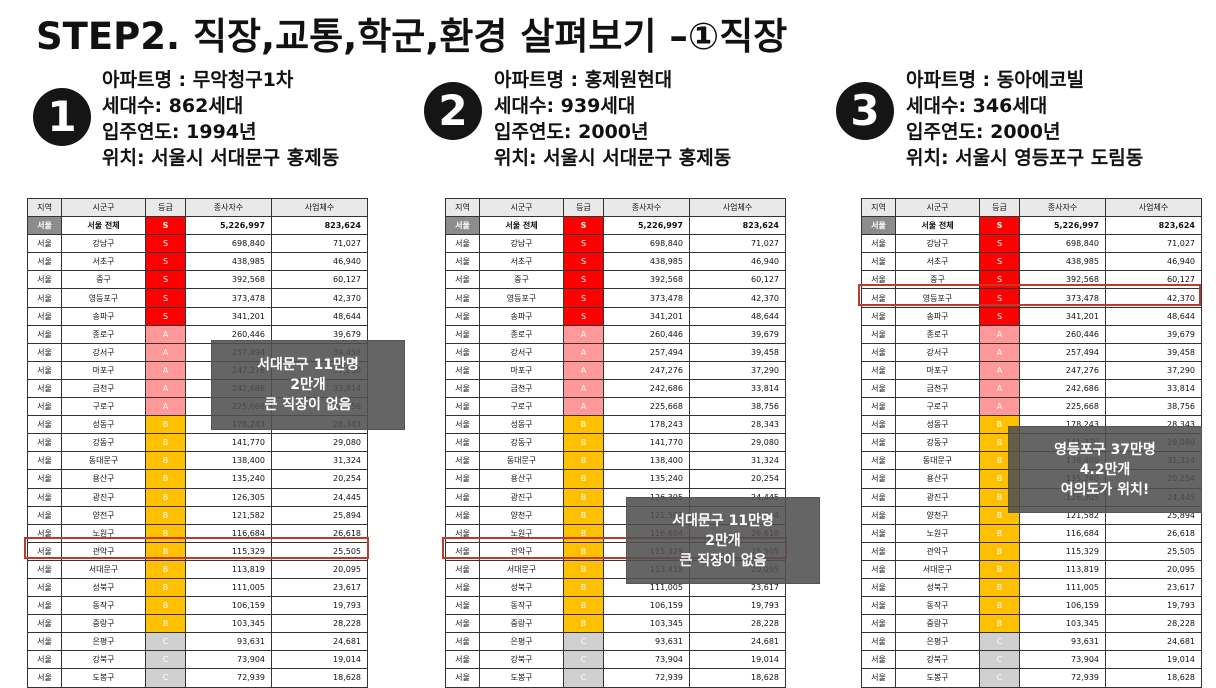 Image resolution: width=1216 pixels, height=688 pixels. Describe the element at coordinates (521, 316) in the screenshot. I see `district-cell: 송파구` at that location.